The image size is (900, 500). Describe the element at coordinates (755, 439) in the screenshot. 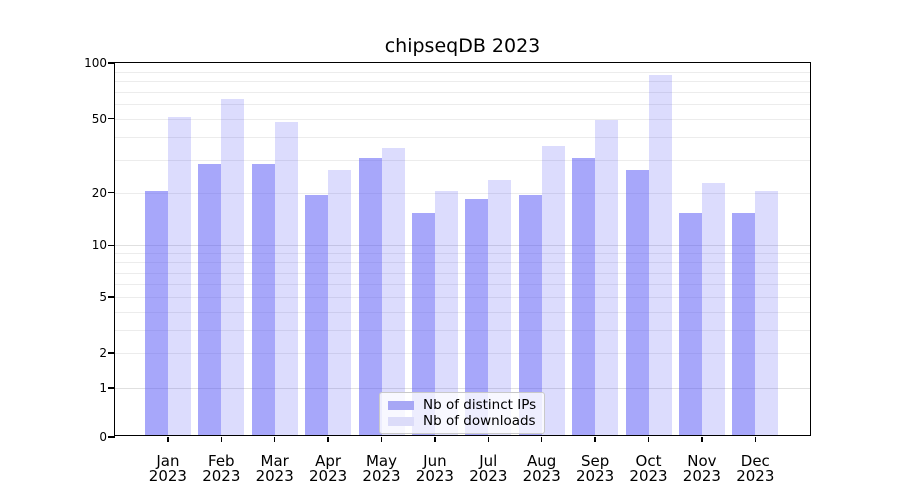

I see `x-tick-dec` at that location.